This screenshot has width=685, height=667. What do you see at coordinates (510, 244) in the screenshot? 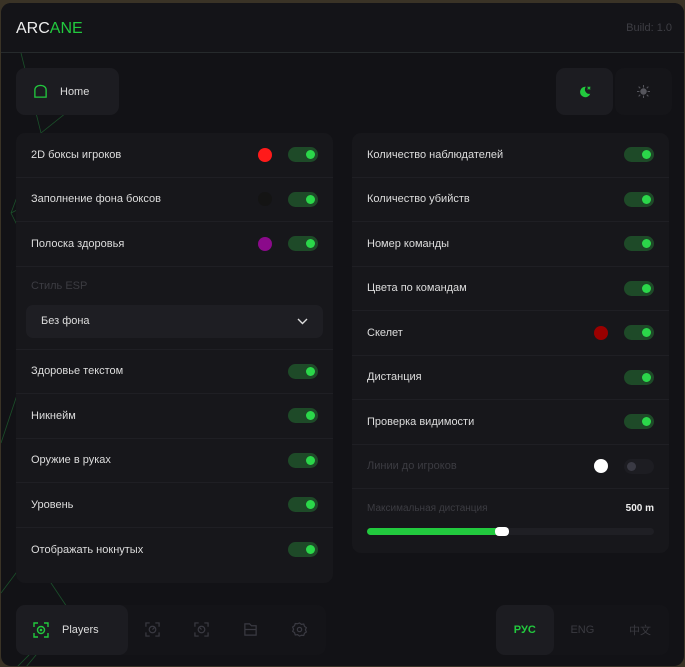
I see `setting-row: Номер команды` at bounding box center [510, 244].